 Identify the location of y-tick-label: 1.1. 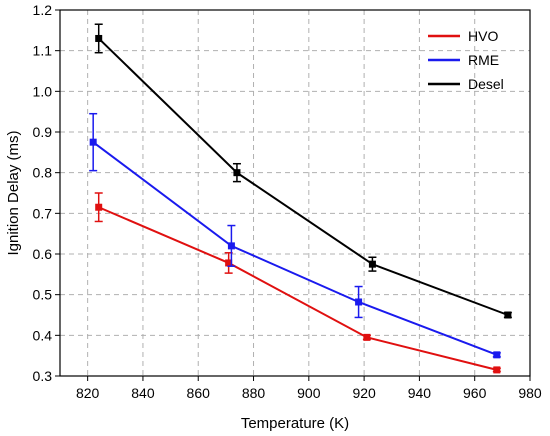
(43, 51).